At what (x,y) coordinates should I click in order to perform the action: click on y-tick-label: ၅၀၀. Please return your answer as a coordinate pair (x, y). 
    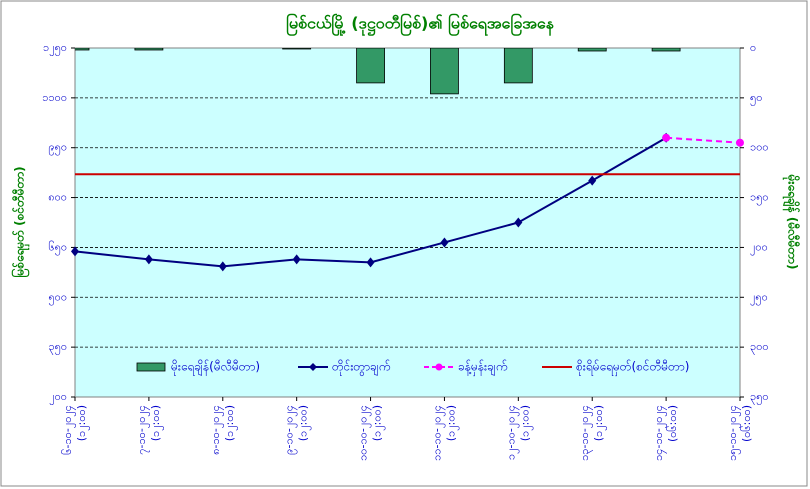
    Looking at the image, I should click on (57, 297).